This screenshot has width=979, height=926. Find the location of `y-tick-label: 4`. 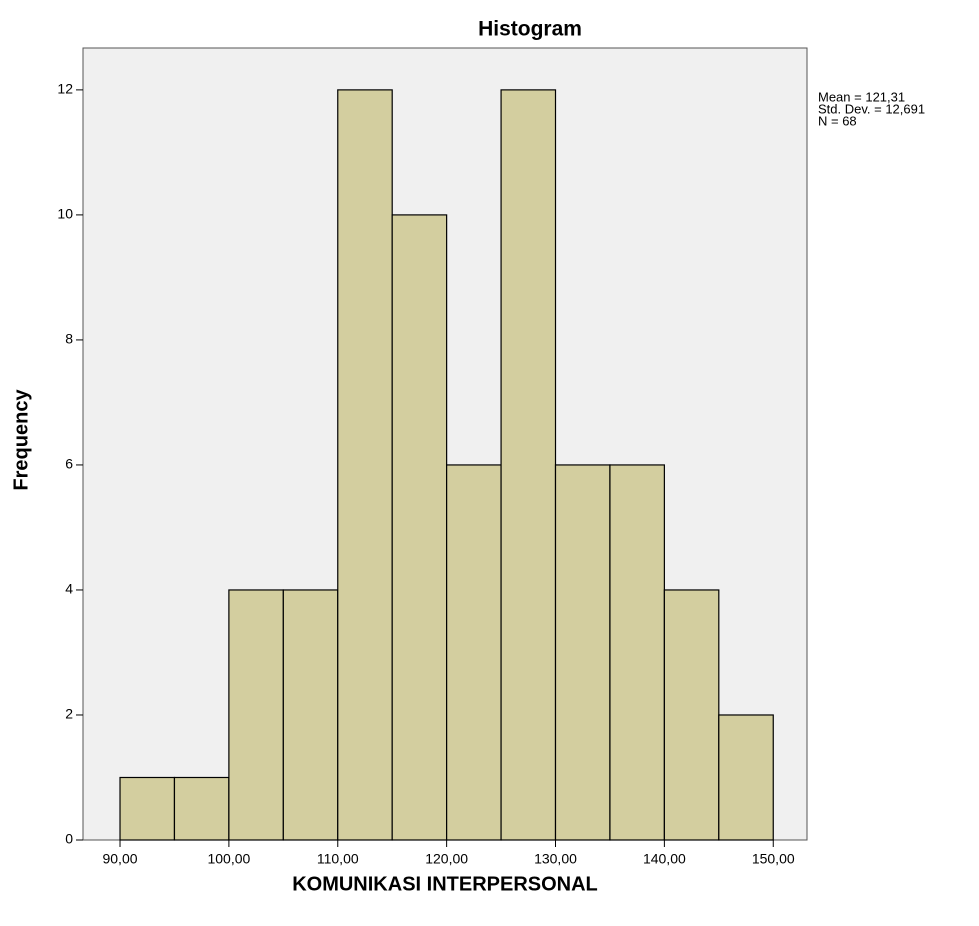

y-tick-label: 4 is located at coordinates (69, 589).